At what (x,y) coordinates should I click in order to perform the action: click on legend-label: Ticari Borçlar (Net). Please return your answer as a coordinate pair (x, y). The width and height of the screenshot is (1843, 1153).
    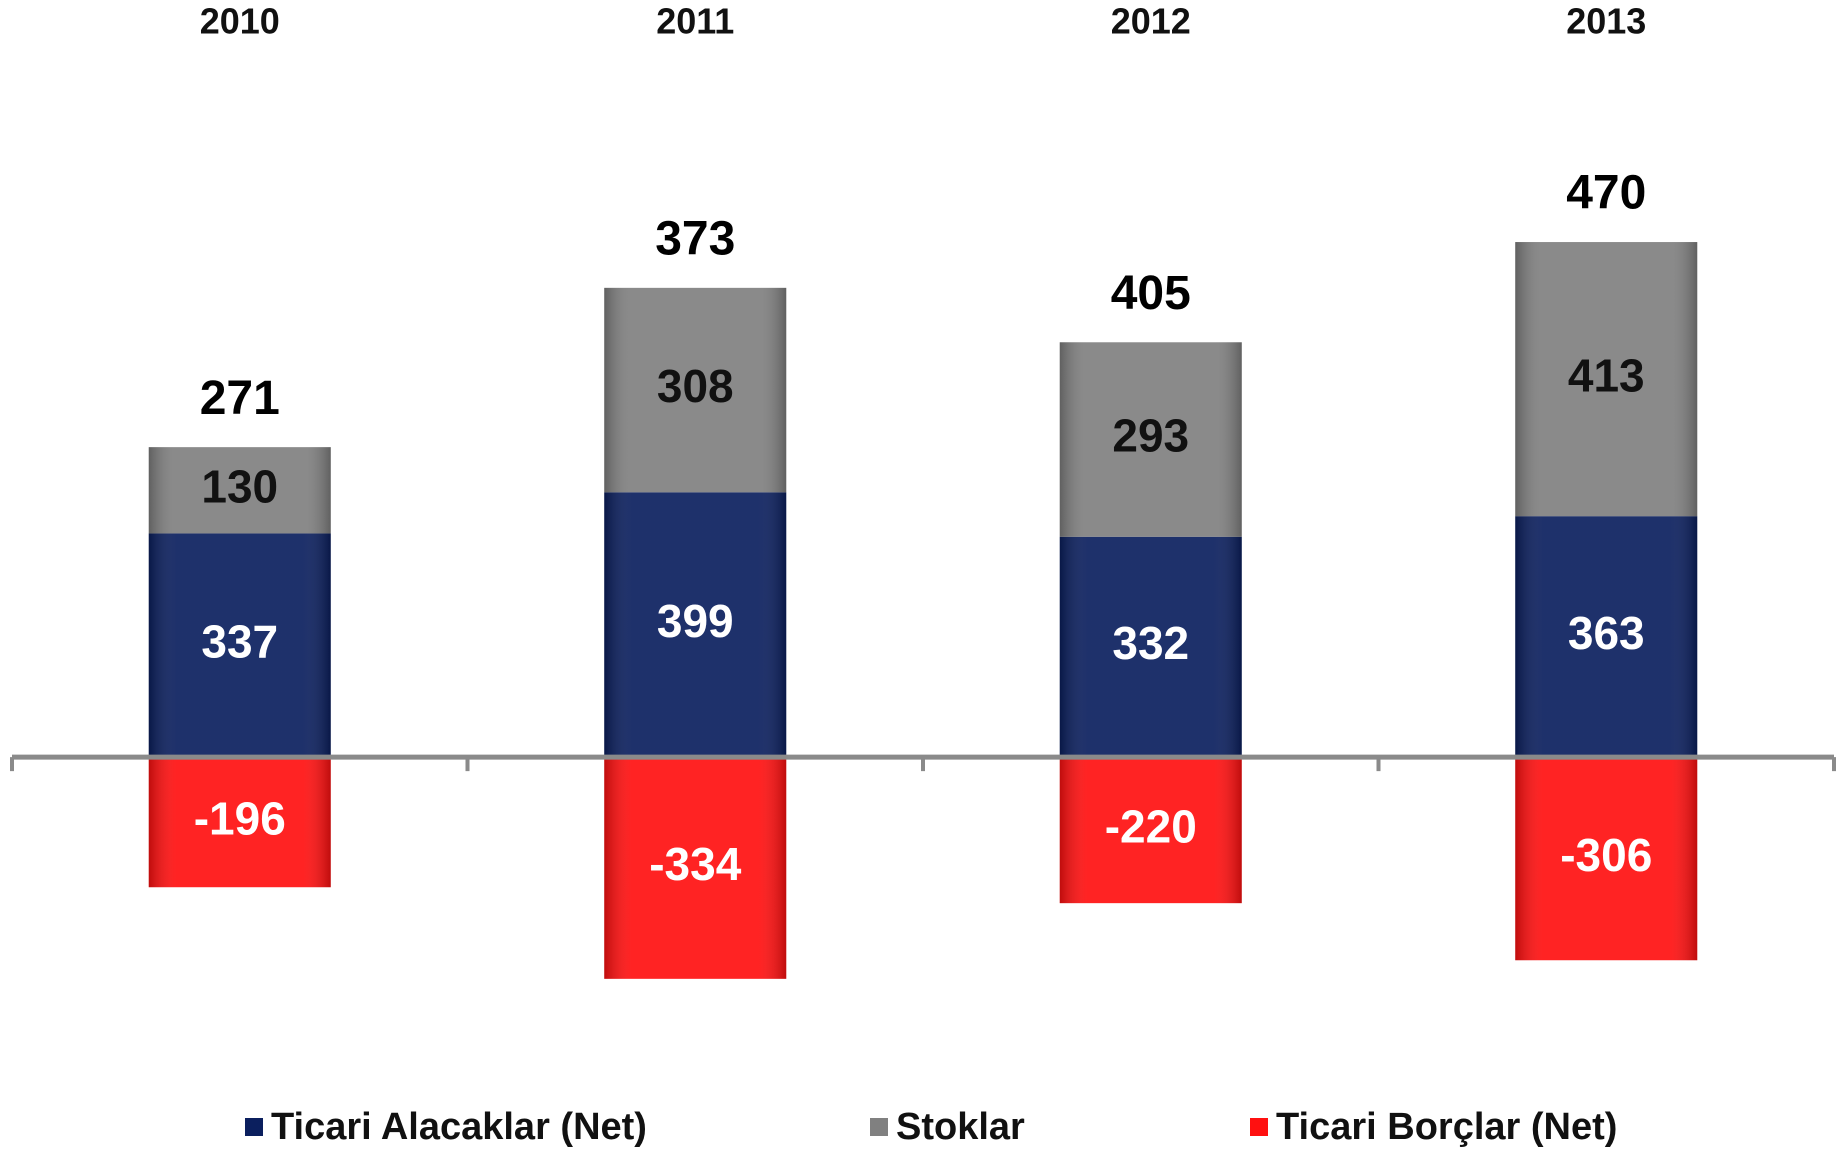
    Looking at the image, I should click on (1446, 1127).